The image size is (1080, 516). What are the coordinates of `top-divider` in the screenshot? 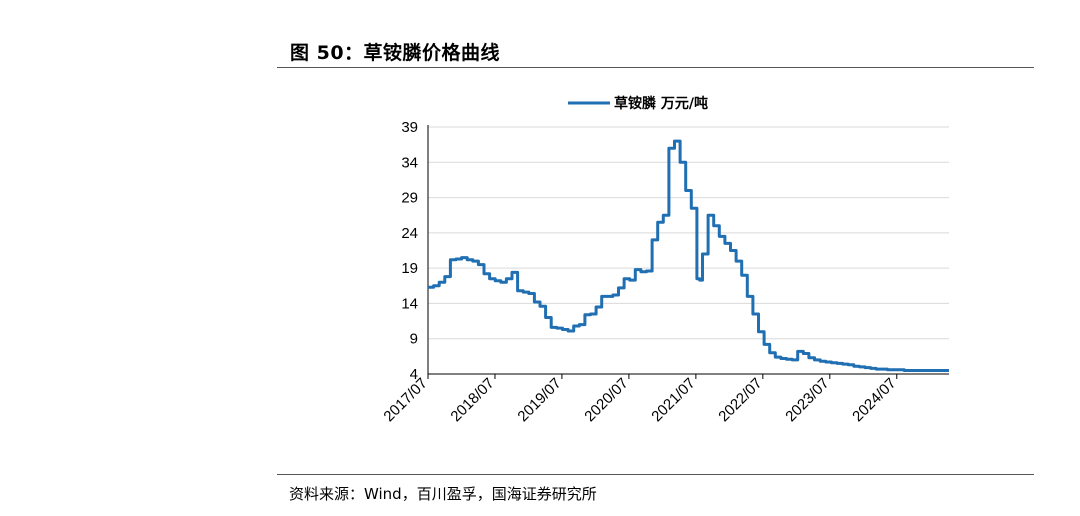 It's located at (655, 67).